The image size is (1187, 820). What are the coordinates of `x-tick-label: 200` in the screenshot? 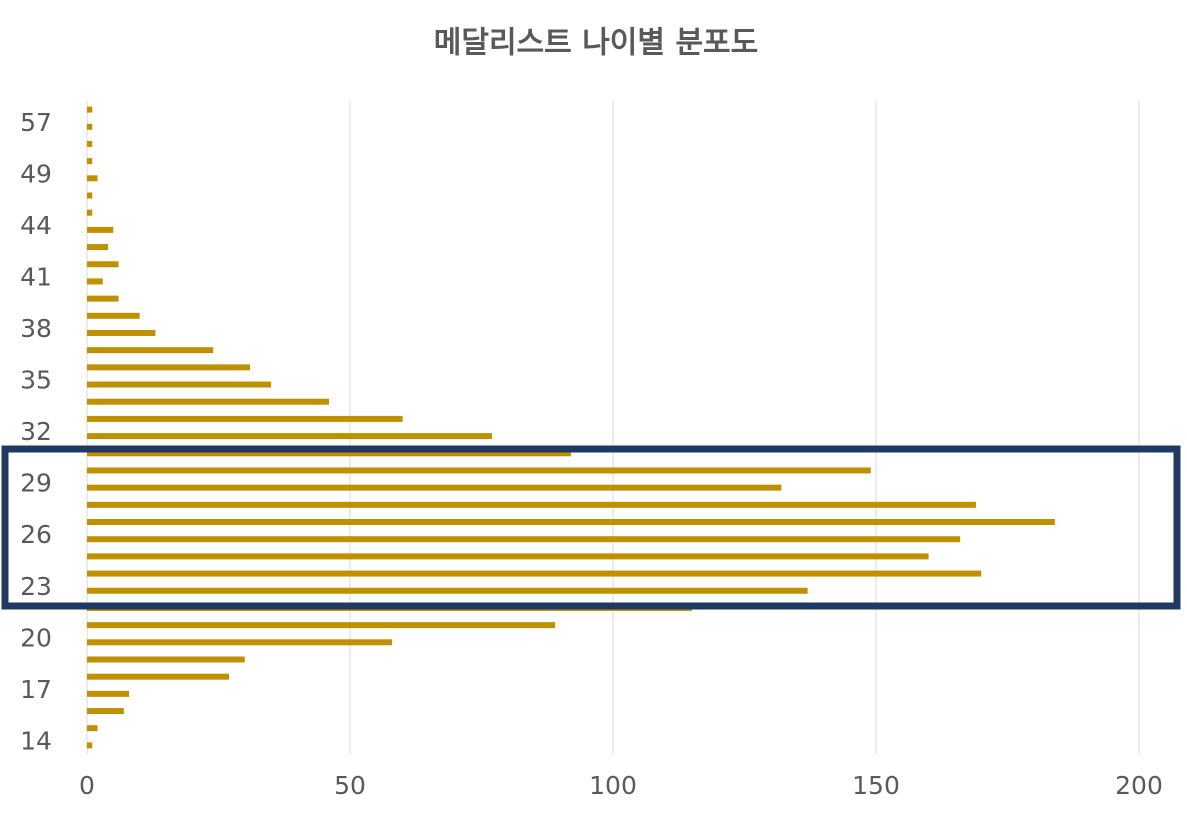 It's located at (1139, 785).